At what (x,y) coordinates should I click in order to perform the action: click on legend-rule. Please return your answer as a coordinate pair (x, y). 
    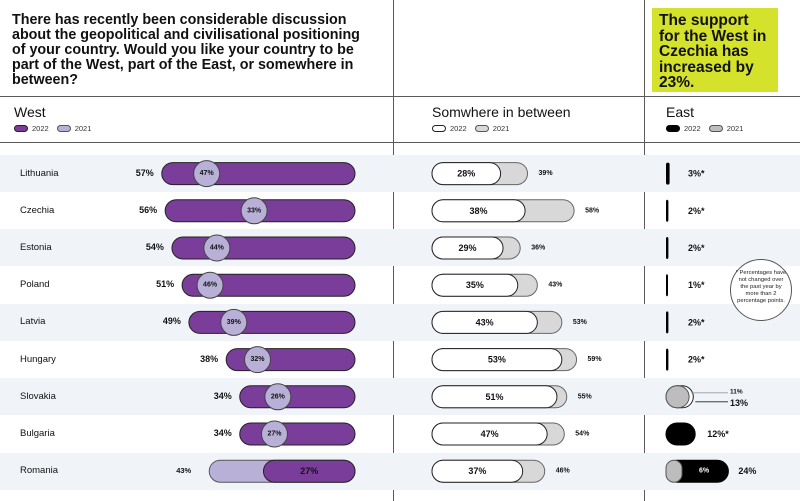
    Looking at the image, I should click on (400, 142).